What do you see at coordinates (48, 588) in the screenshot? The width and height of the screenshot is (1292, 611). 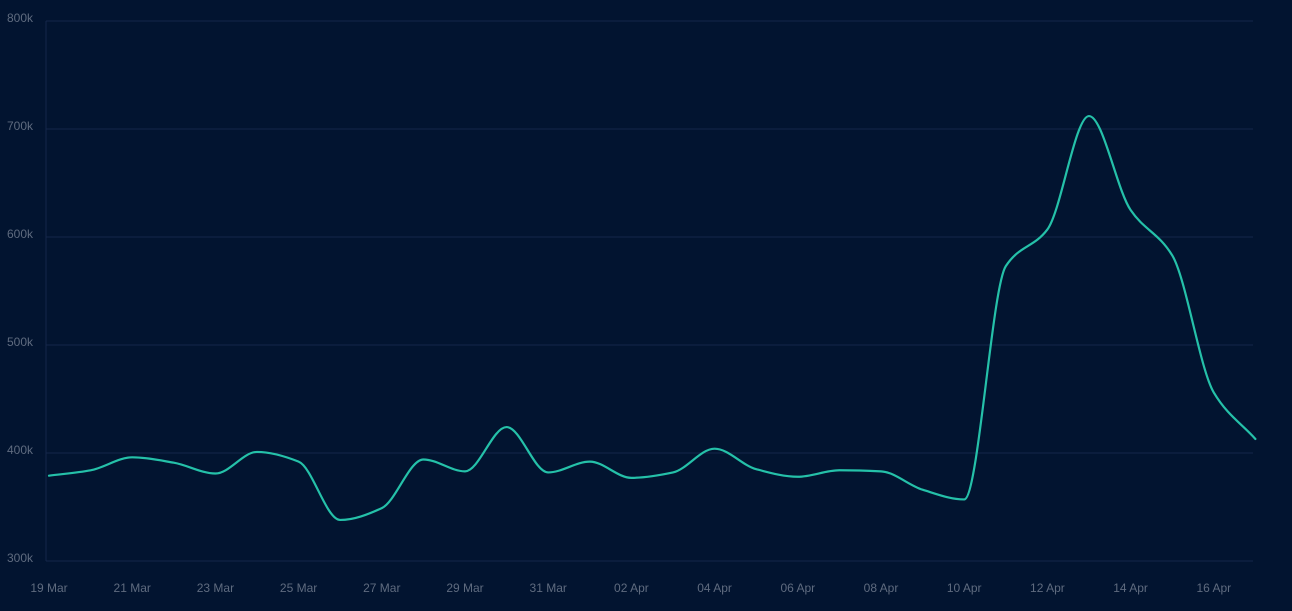 I see `x-tick-label: 19 Mar` at bounding box center [48, 588].